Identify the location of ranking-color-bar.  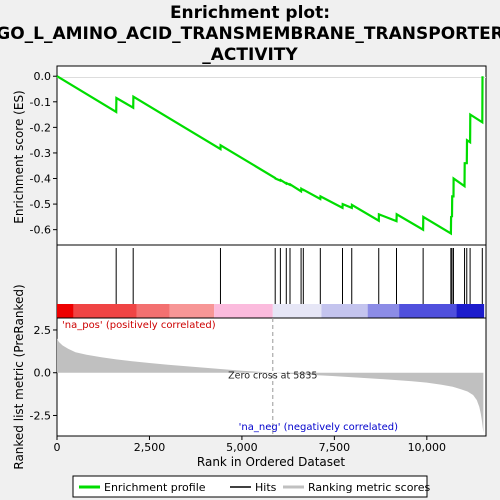
(270, 311).